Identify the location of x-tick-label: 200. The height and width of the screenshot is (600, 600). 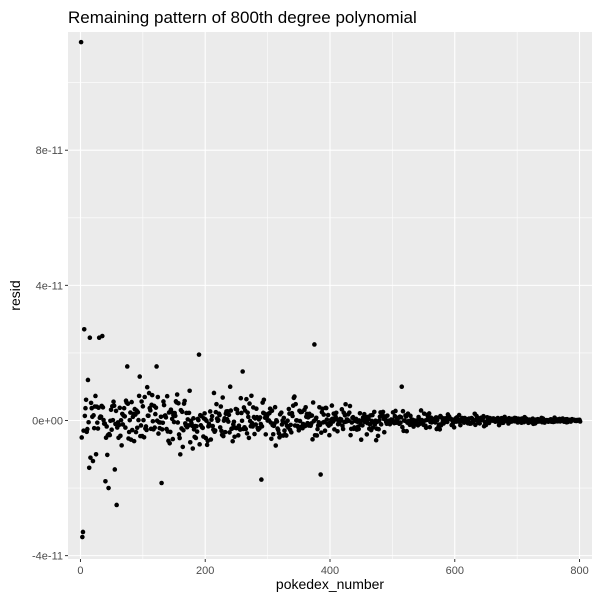
(205, 571).